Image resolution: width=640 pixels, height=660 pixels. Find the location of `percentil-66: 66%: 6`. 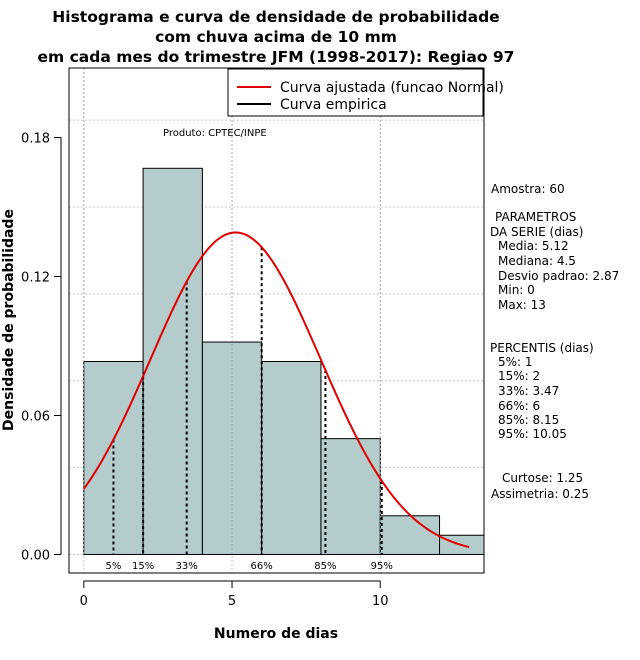

percentil-66: 66%: 6 is located at coordinates (519, 406).